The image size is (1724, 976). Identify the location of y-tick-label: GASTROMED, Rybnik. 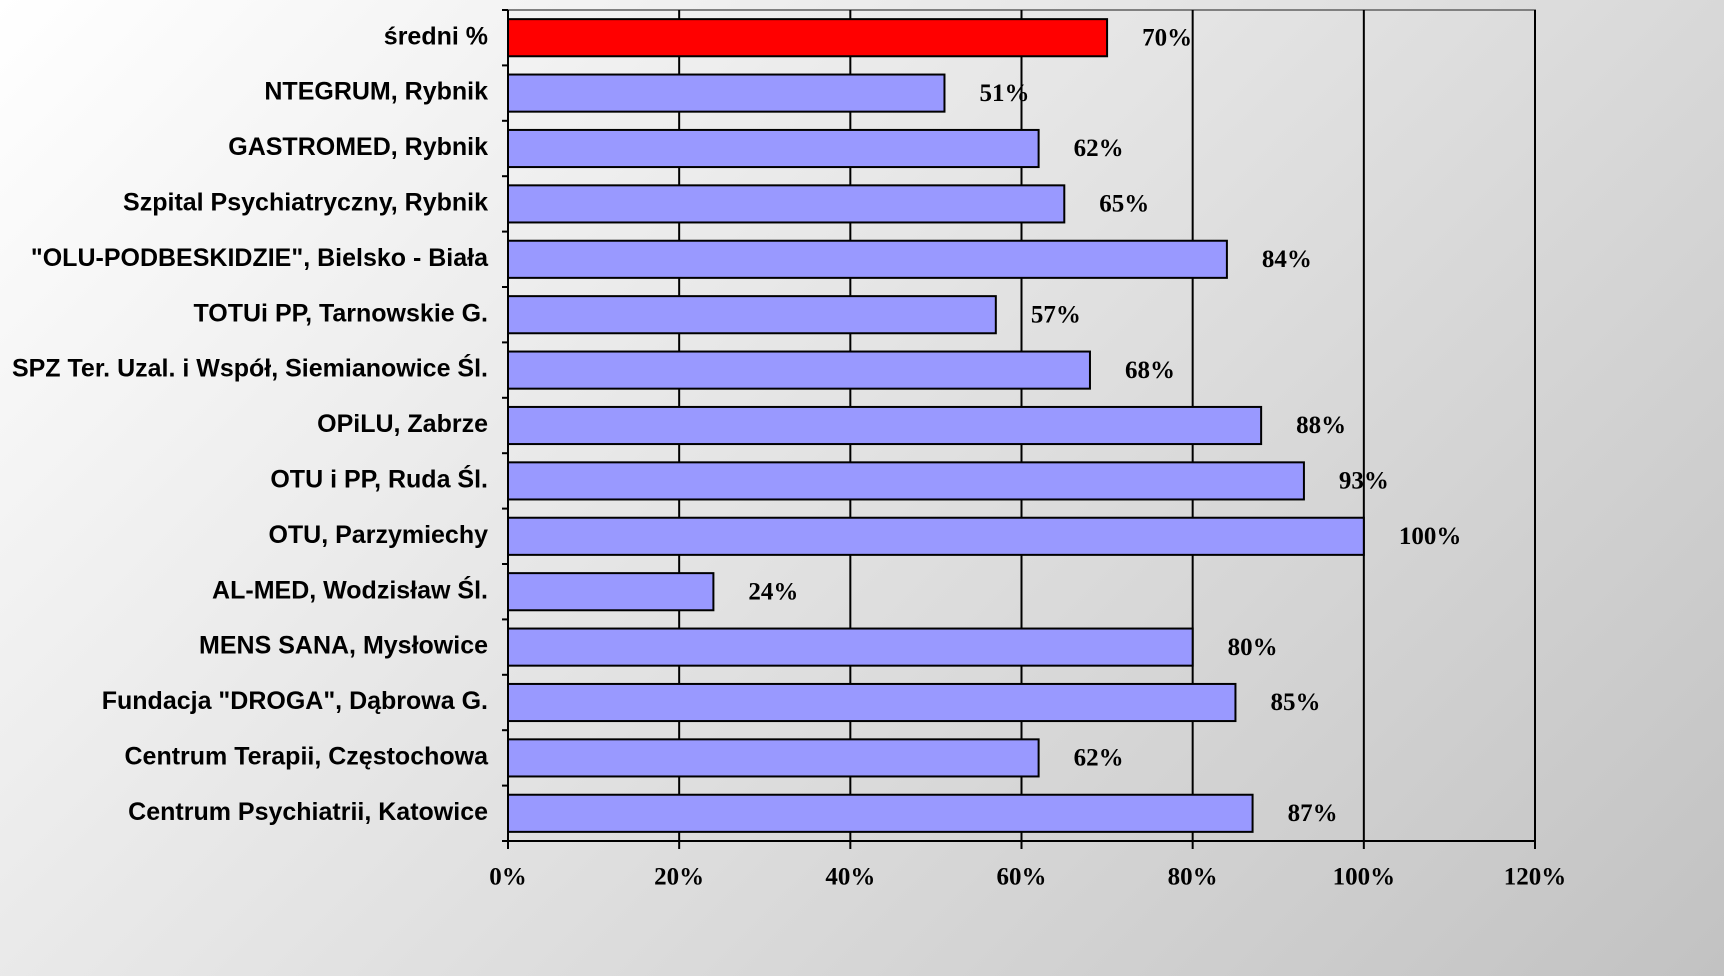
(358, 147).